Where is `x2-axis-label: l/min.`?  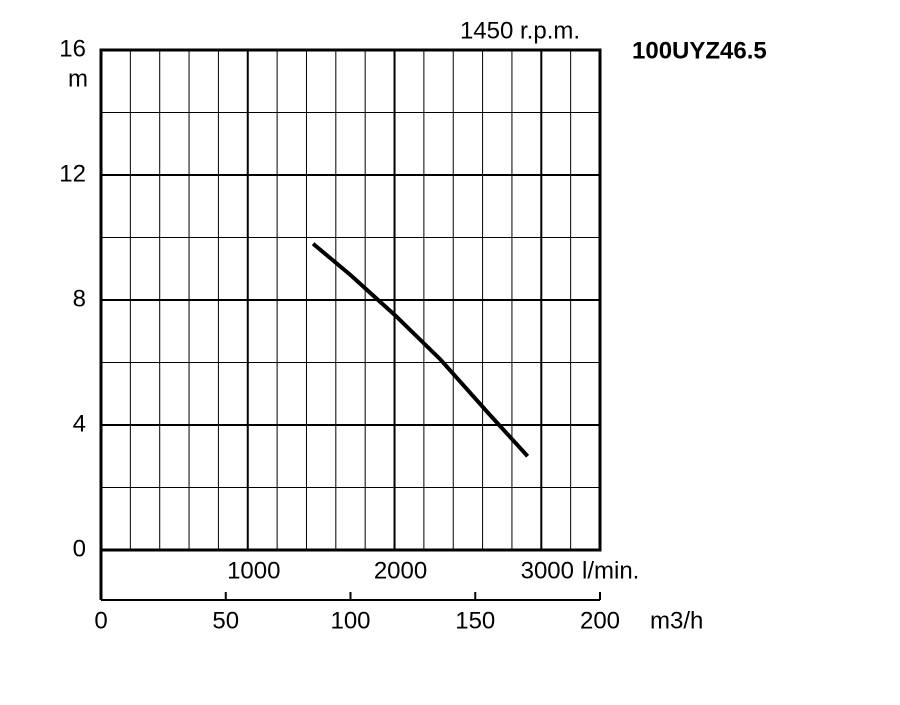 x2-axis-label: l/min. is located at coordinates (610, 570).